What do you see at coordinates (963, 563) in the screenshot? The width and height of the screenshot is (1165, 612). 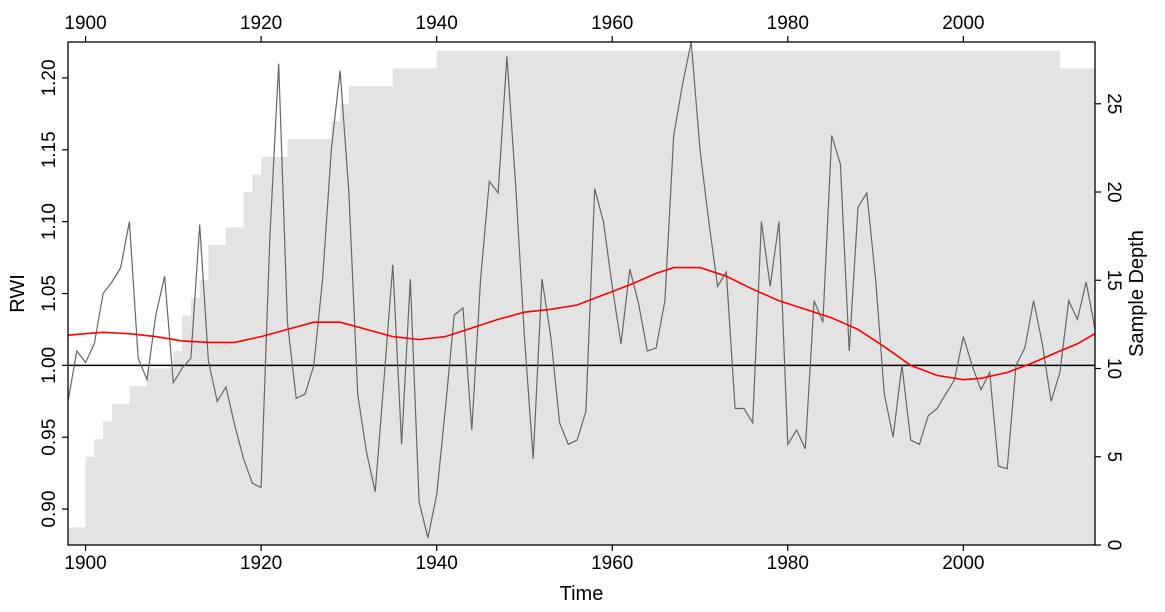 I see `x-tick-label-bottom: 2000` at bounding box center [963, 563].